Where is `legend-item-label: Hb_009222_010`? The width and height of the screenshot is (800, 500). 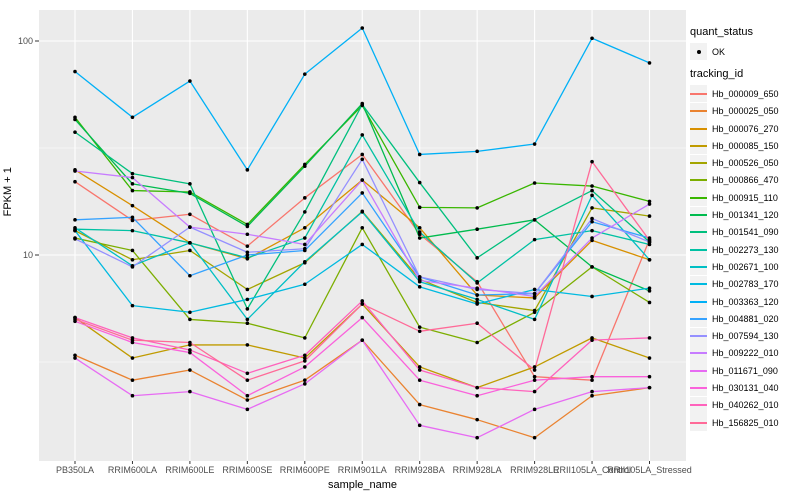
legend-item-label: Hb_009222_010 is located at coordinates (745, 353).